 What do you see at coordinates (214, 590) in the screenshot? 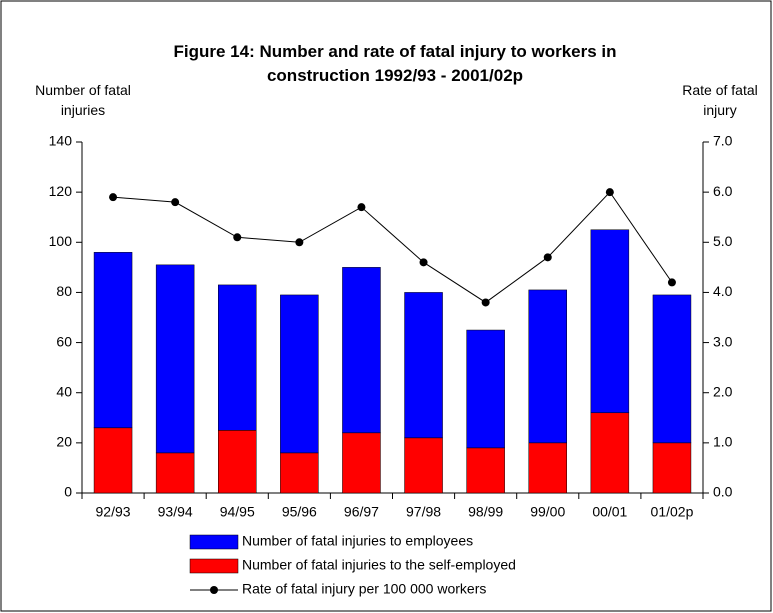
I see `legend-dot` at bounding box center [214, 590].